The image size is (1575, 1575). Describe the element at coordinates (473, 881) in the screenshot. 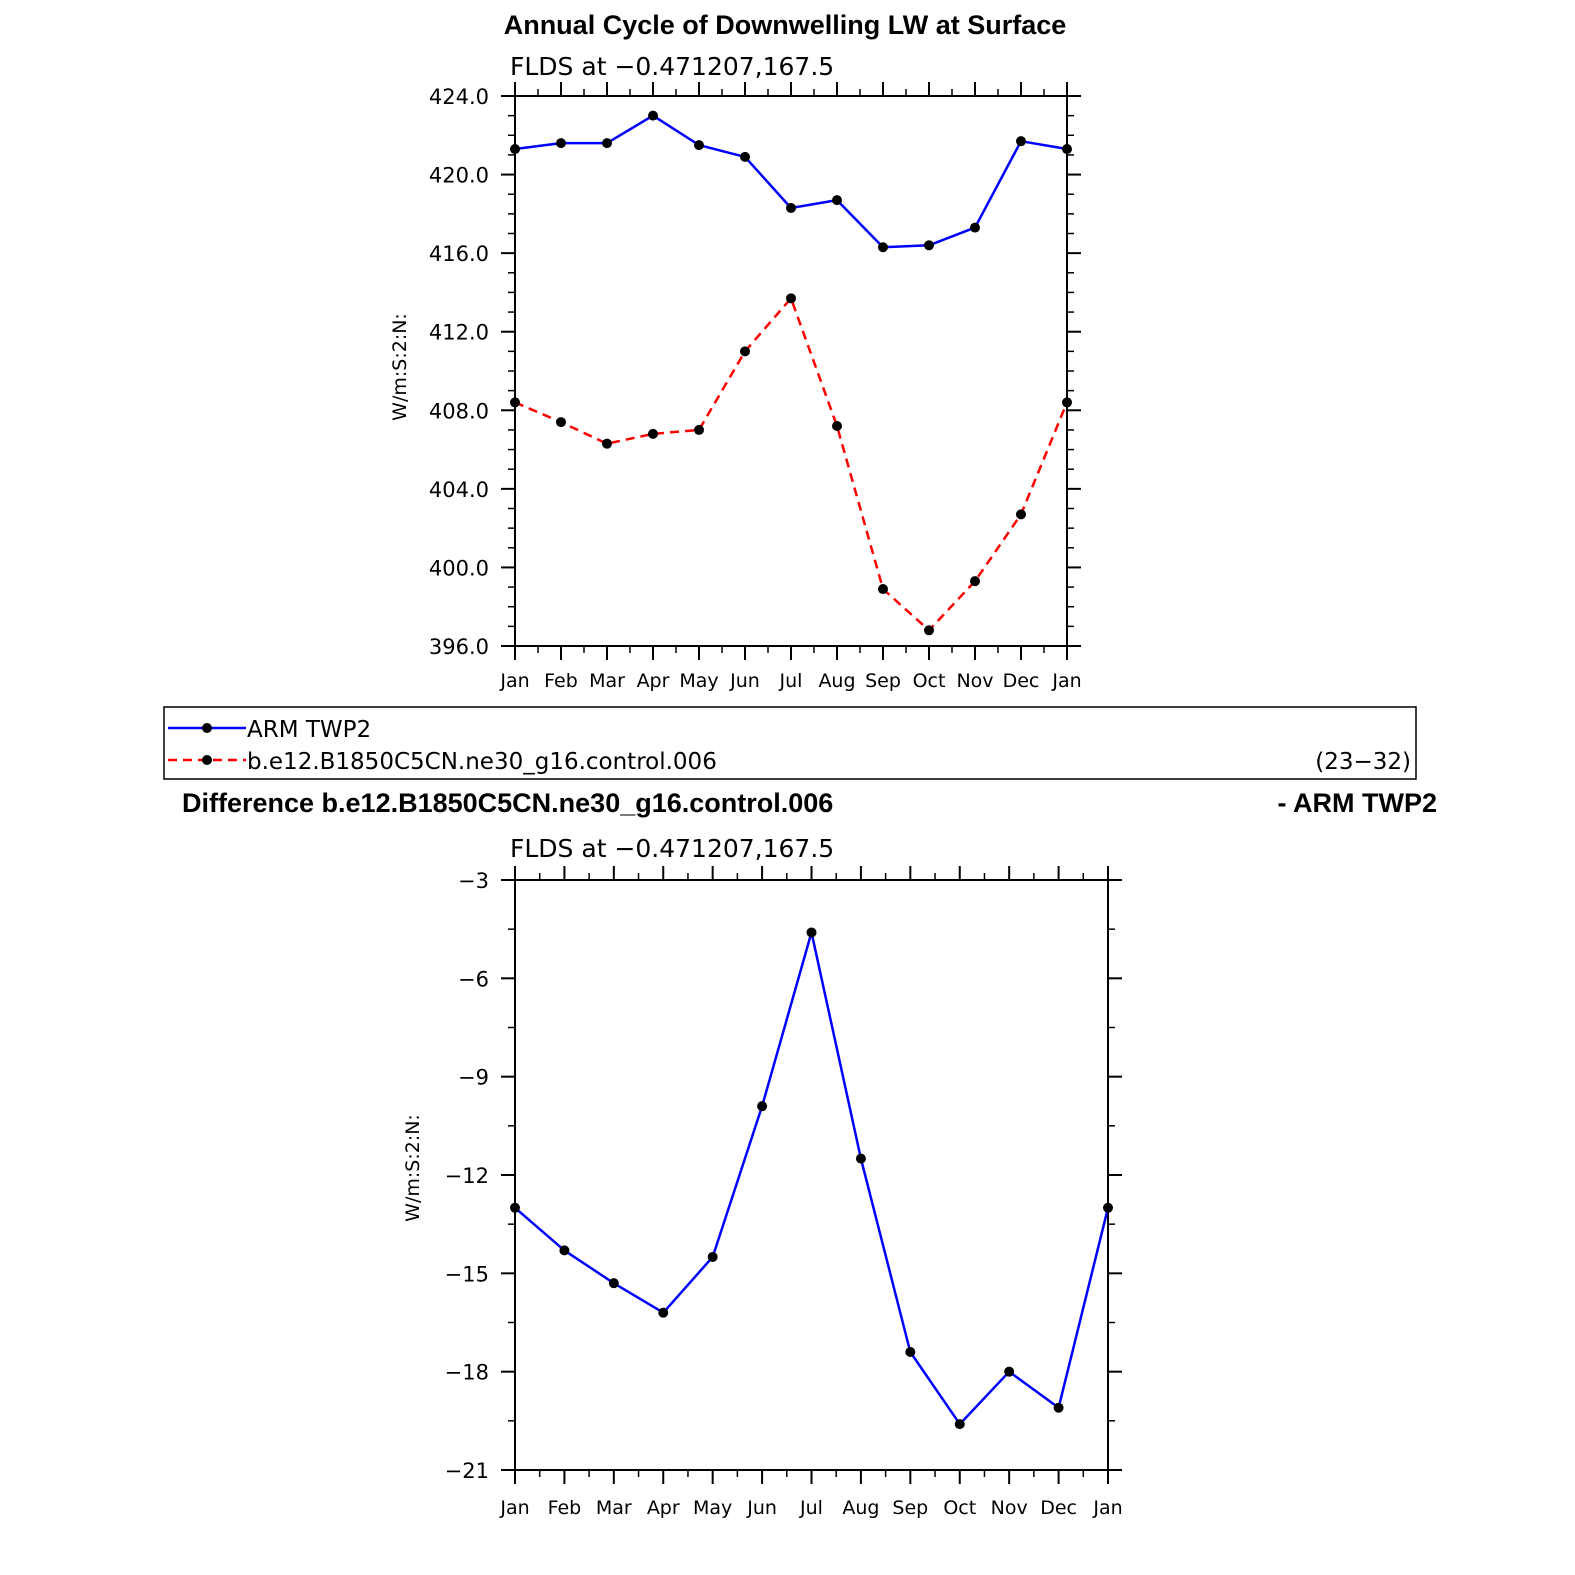

I see `y-tick-label: −3` at that location.